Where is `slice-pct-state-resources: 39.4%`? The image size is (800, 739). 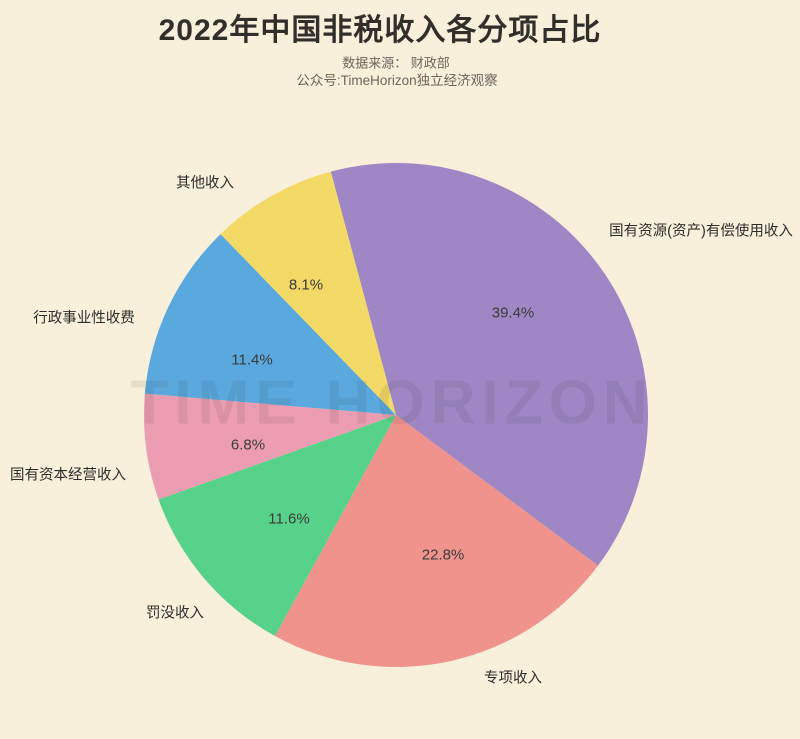
slice-pct-state-resources: 39.4% is located at coordinates (513, 313).